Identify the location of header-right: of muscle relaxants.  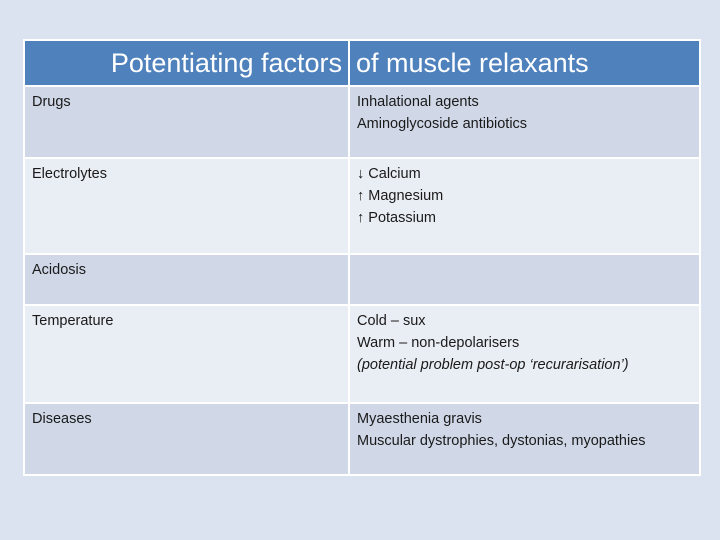
(524, 63).